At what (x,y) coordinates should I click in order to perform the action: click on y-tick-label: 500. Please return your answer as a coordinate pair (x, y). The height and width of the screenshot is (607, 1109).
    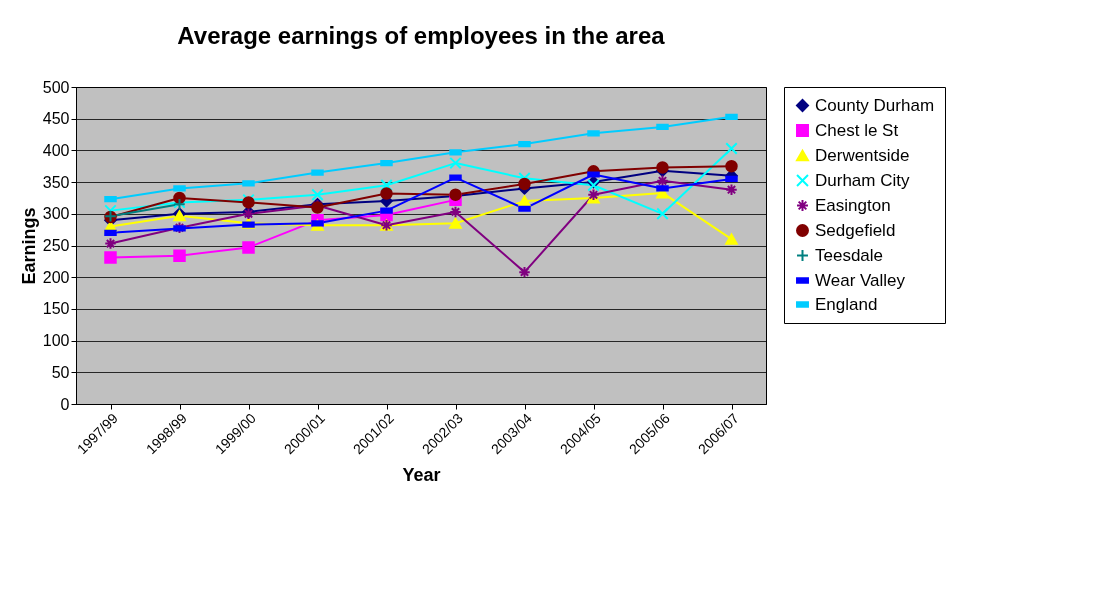
    Looking at the image, I should click on (56, 87).